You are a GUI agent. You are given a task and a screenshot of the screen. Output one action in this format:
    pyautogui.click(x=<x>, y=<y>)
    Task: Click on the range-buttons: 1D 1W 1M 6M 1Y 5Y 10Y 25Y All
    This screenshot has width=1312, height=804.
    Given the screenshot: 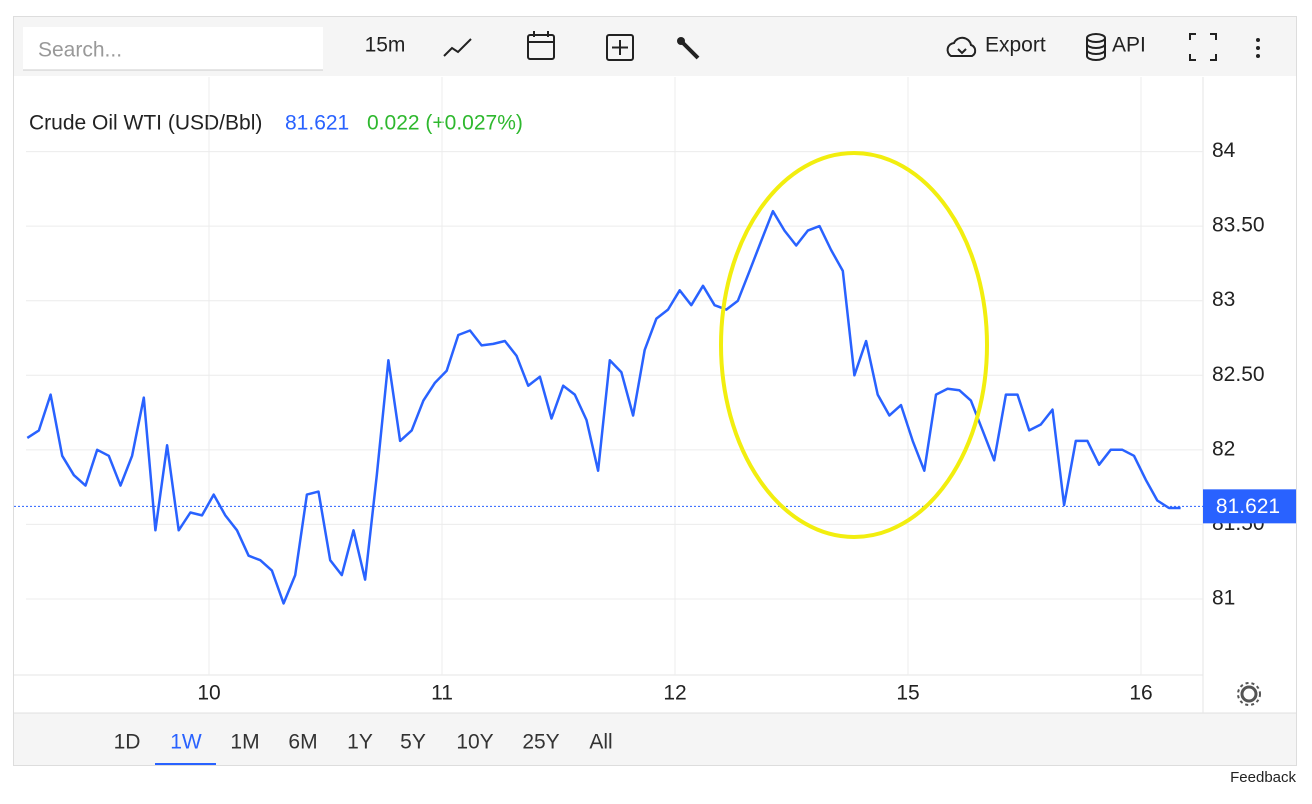 What is the action you would take?
    pyautogui.click(x=363, y=748)
    